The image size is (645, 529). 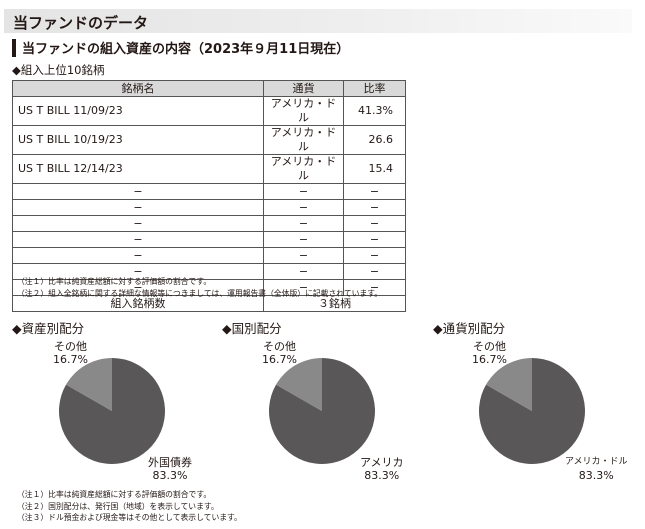 What do you see at coordinates (58, 70) in the screenshot?
I see `top10-title: ◆組入上位10銘柄` at bounding box center [58, 70].